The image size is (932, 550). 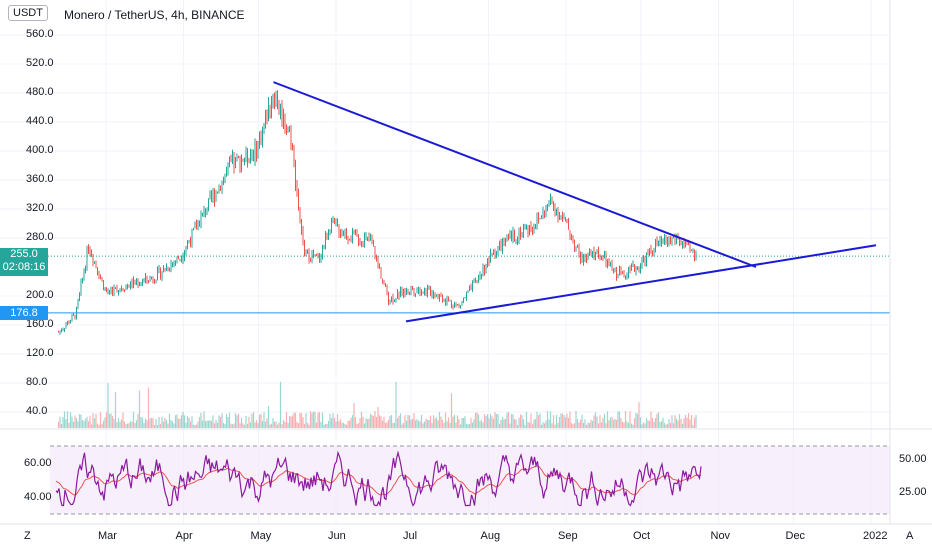 I want to click on rsi-right-label-25: 25.00, so click(x=913, y=492).